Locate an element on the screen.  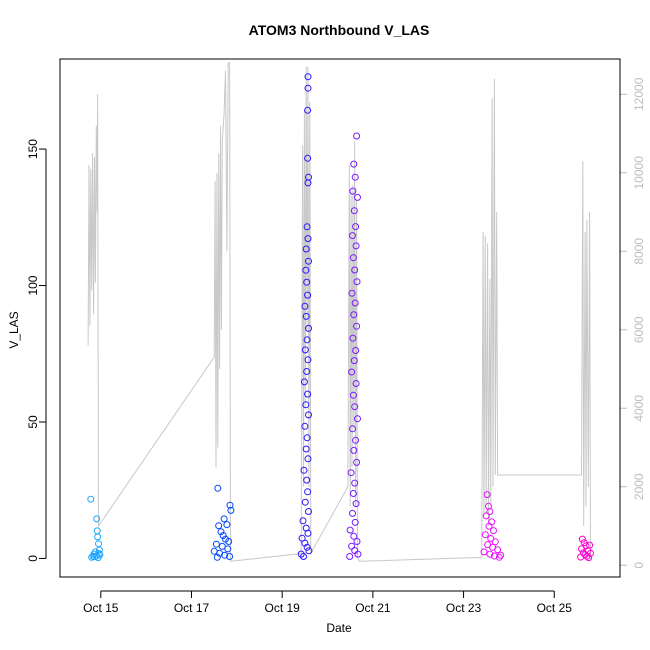
x-tick-label: Oct 25 is located at coordinates (555, 608).